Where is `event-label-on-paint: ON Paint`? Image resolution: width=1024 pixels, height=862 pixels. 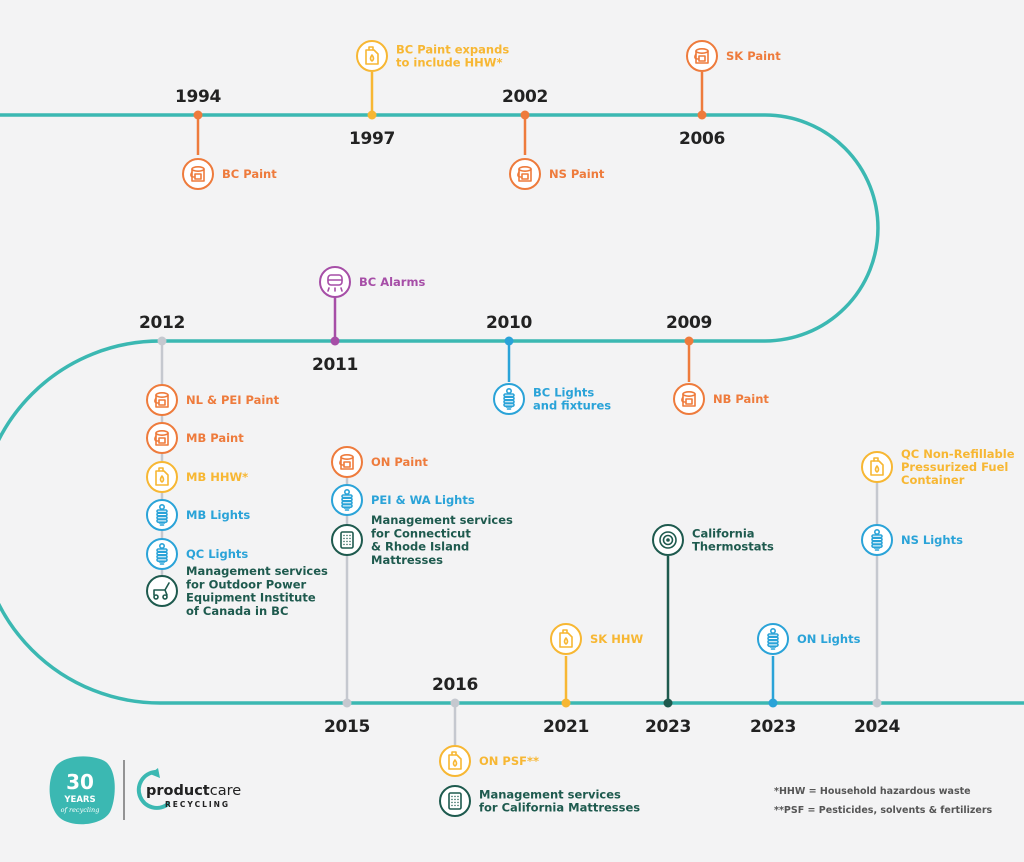
event-label-on-paint: ON Paint is located at coordinates (399, 462).